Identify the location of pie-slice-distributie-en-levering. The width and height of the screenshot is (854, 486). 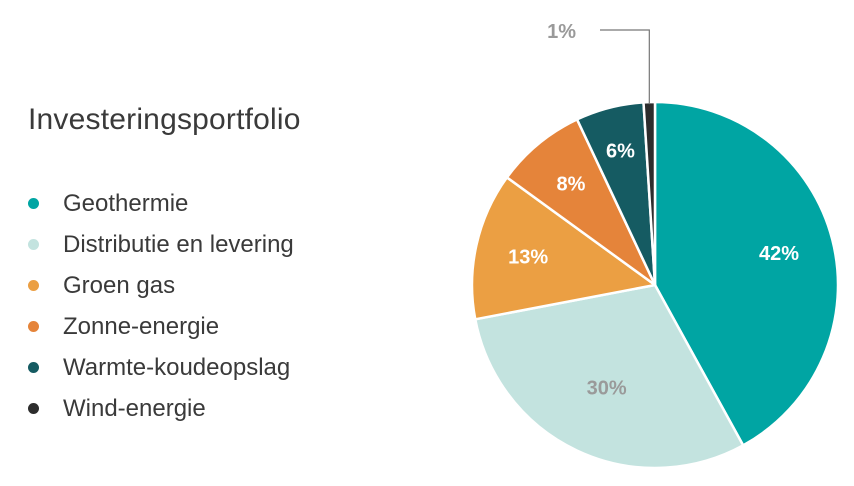
(609, 376).